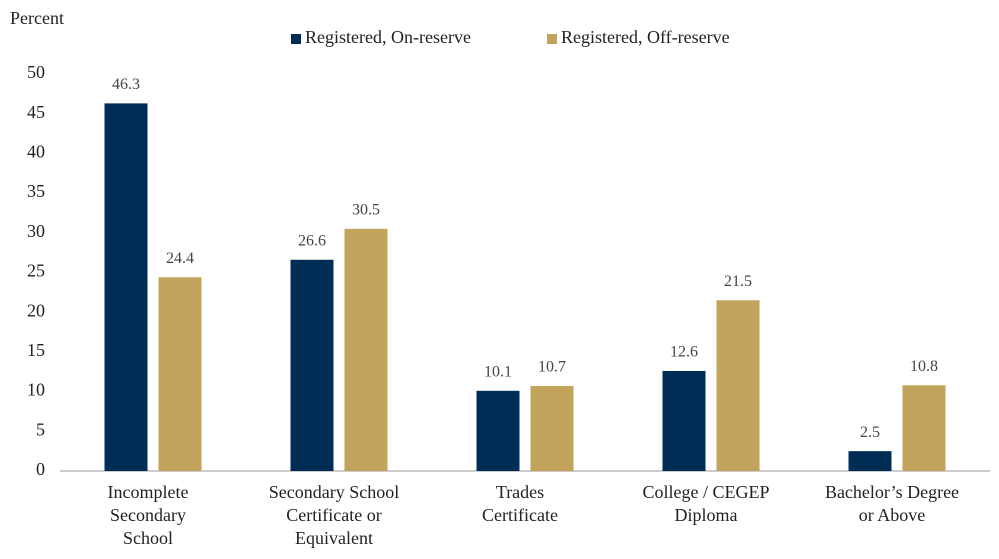  Describe the element at coordinates (148, 538) in the screenshot. I see `x-tick-label: School` at that location.